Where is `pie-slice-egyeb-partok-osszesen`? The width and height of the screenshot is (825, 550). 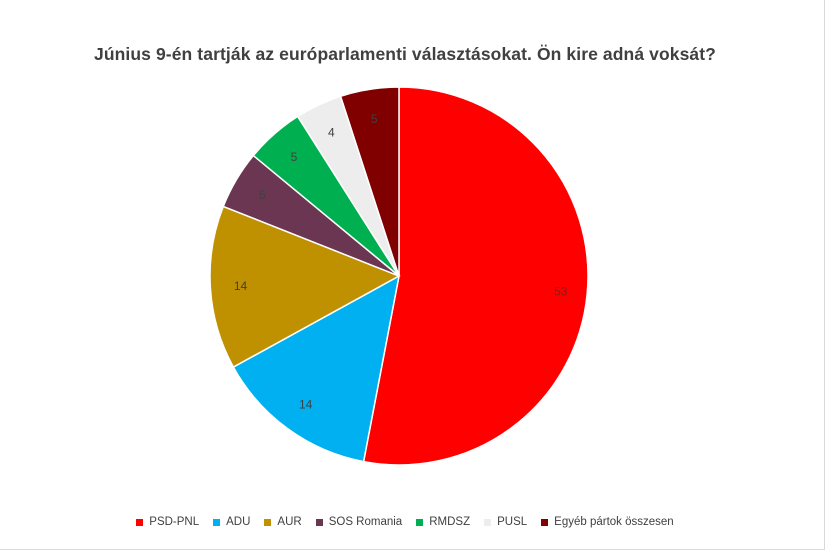 pie-slice-egyeb-partok-osszesen is located at coordinates (369, 181).